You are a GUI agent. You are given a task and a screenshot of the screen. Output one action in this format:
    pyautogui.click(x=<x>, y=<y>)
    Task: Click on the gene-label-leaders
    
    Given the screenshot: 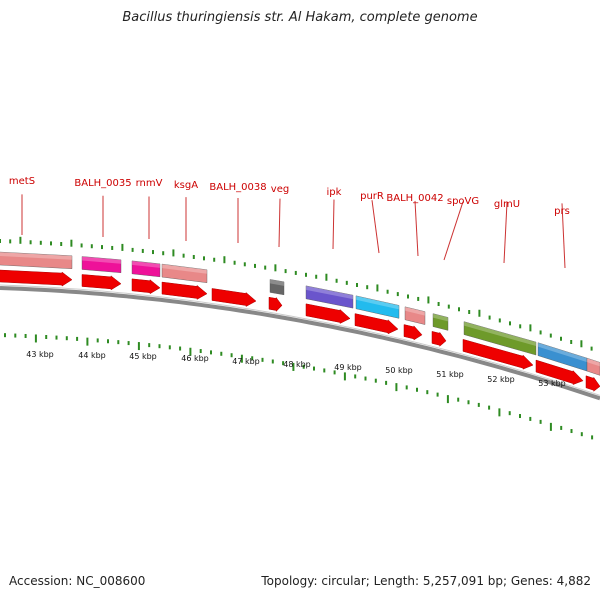 What is the action you would take?
    pyautogui.click(x=293, y=231)
    